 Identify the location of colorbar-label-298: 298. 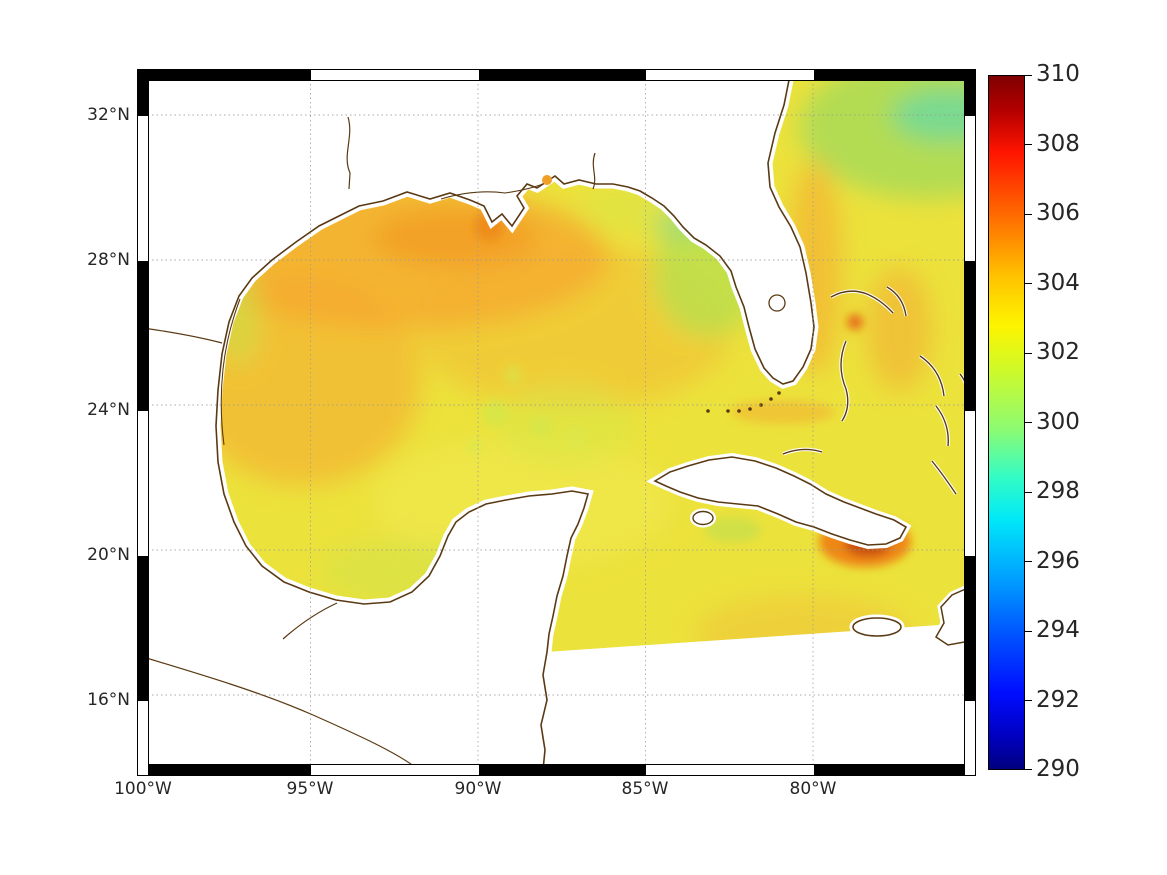
(1058, 491).